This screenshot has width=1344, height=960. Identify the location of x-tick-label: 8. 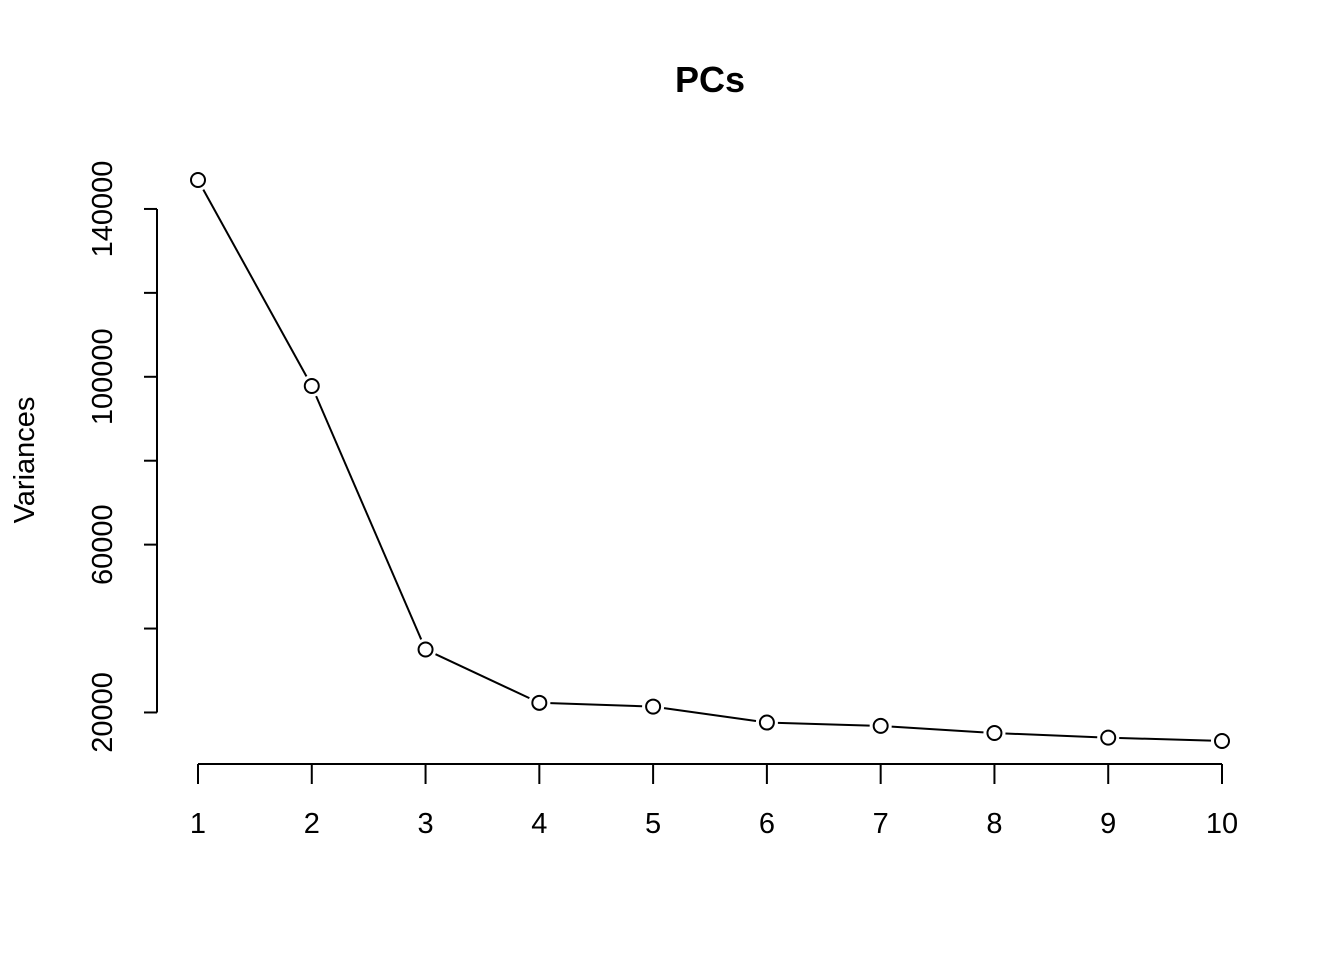
(994, 824).